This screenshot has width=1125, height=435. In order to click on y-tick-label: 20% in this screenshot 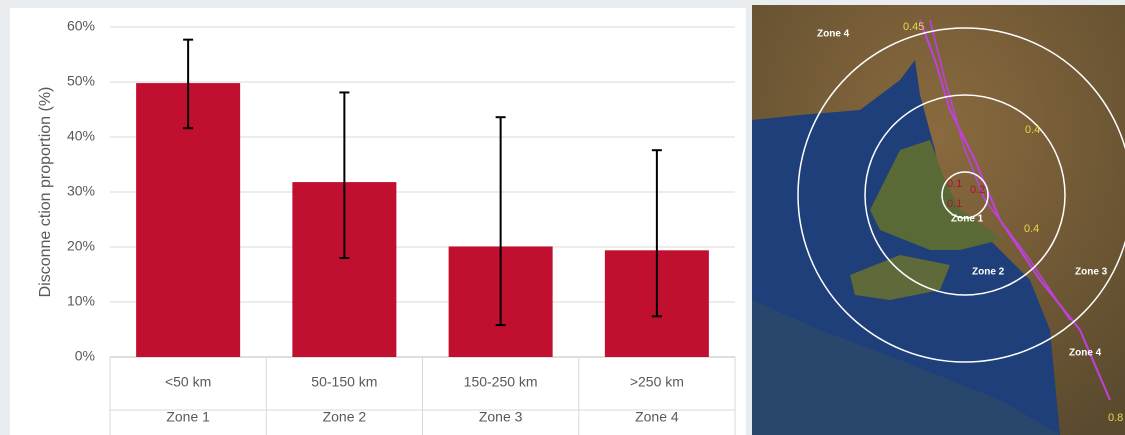, I will do `click(81, 246)`.